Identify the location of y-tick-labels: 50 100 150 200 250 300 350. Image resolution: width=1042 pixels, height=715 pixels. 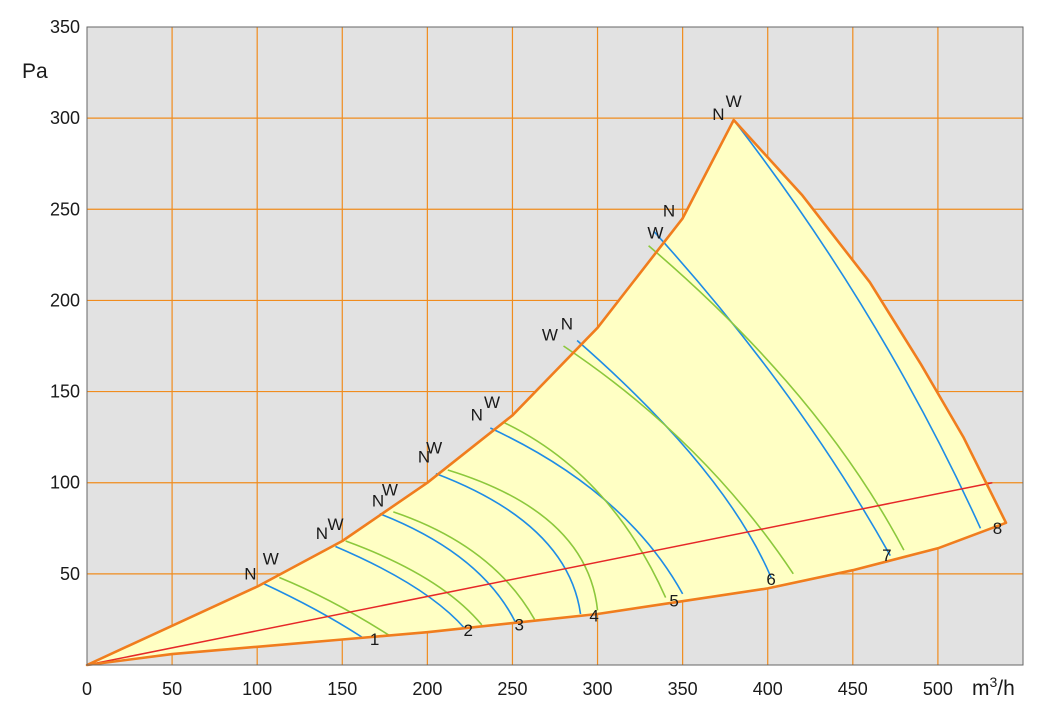
(65, 300).